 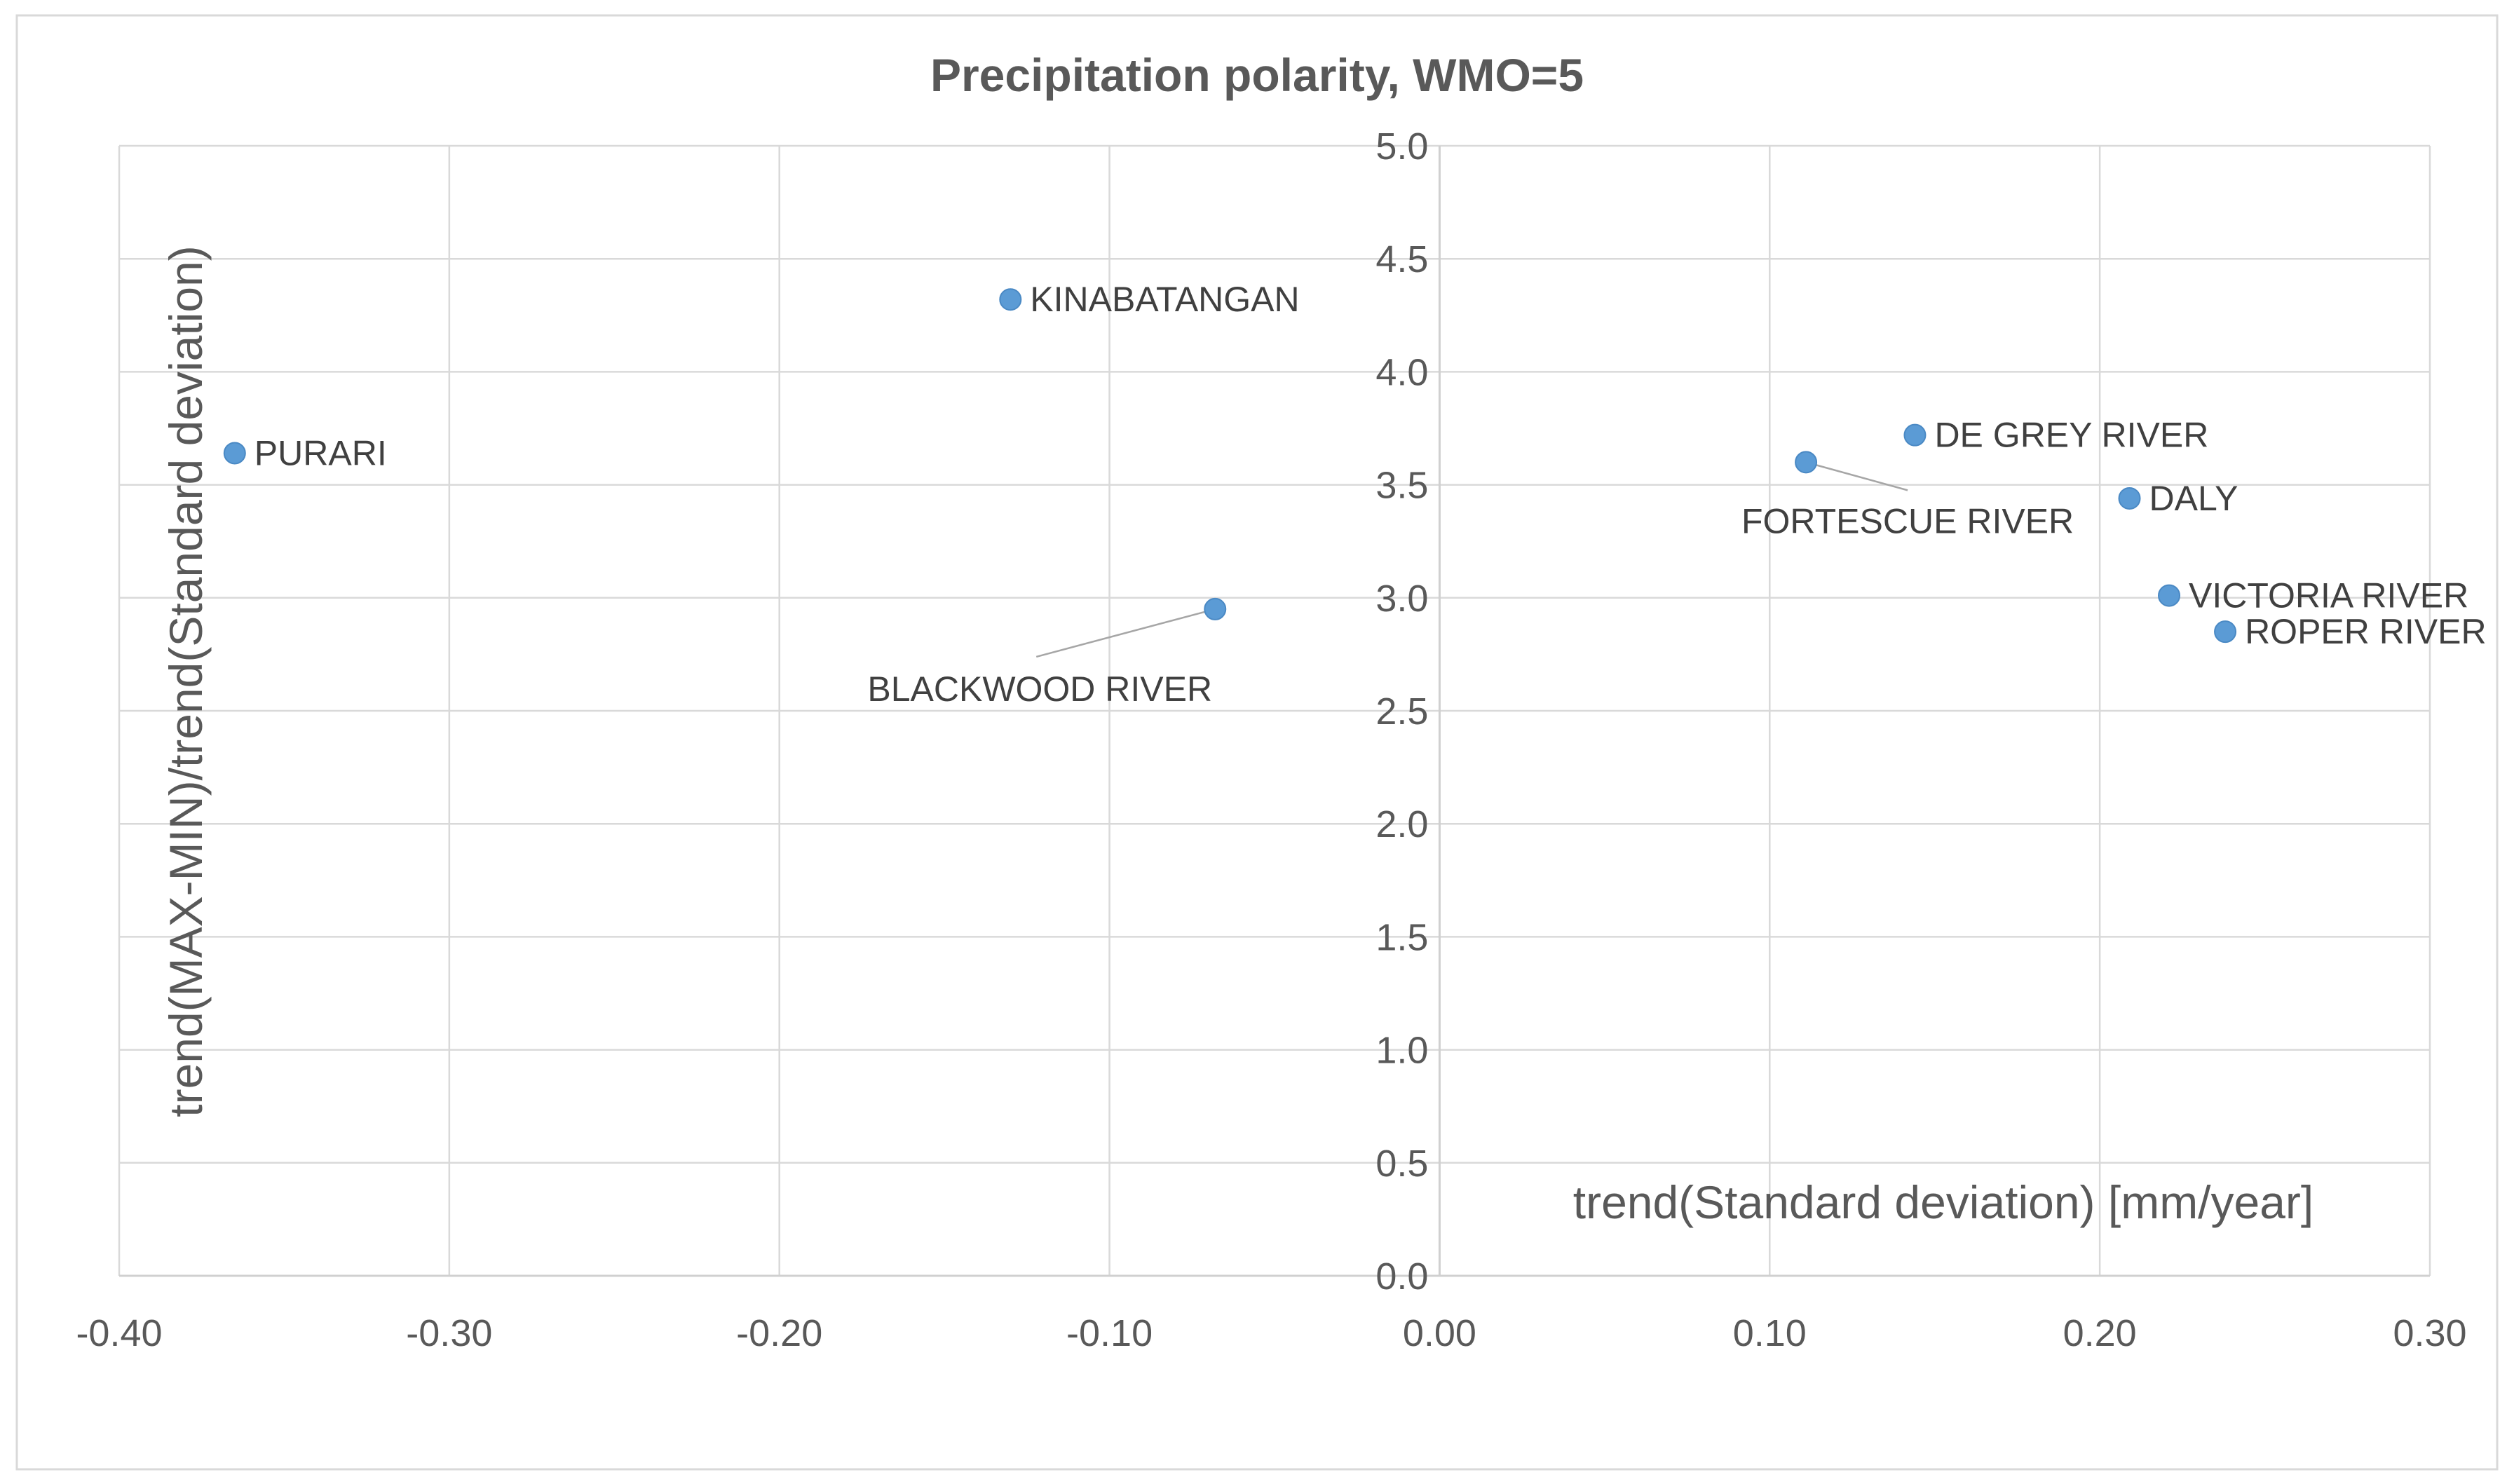 I want to click on point-label: FORTESCUE RIVER, so click(x=1907, y=520).